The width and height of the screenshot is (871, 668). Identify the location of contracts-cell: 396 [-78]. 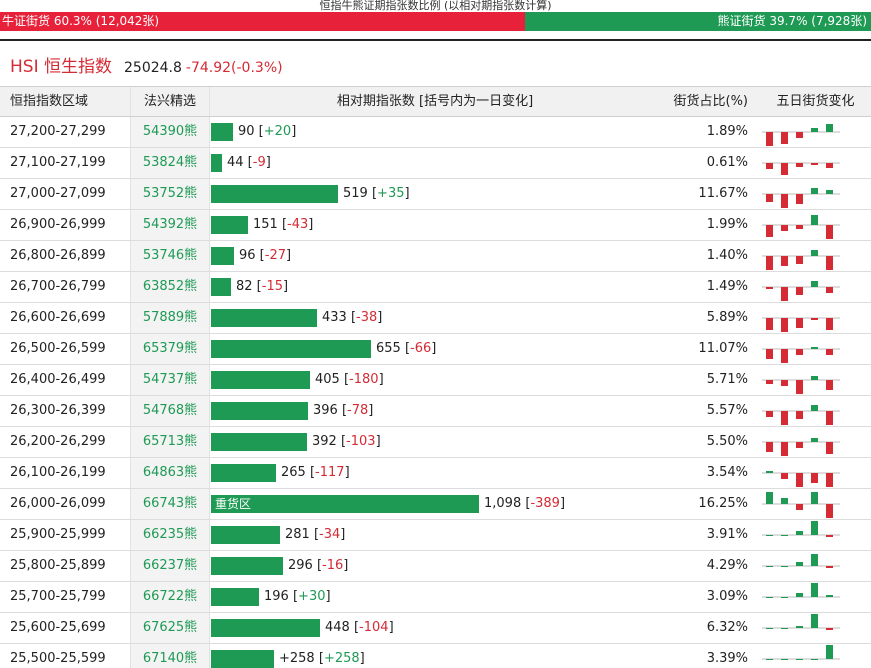
(435, 411).